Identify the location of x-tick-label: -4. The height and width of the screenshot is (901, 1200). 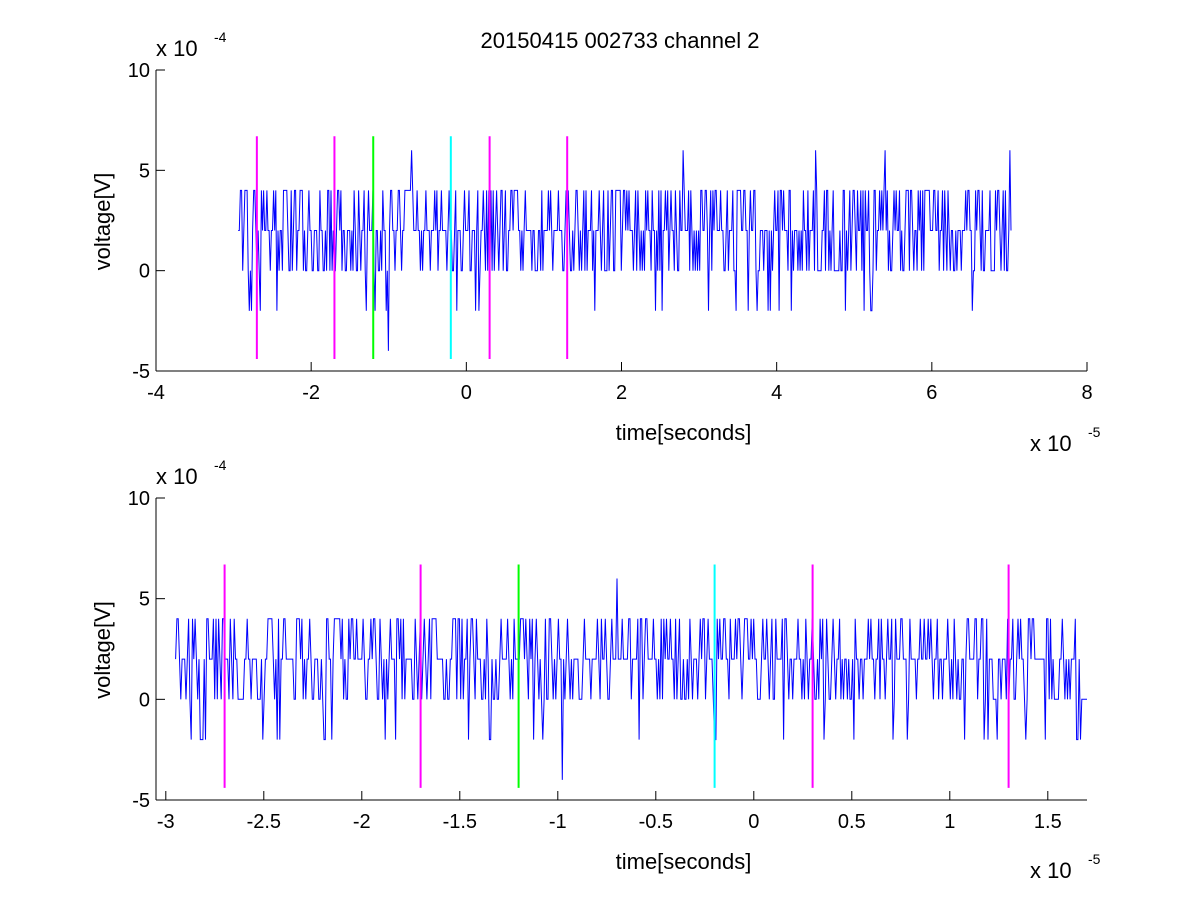
(156, 393).